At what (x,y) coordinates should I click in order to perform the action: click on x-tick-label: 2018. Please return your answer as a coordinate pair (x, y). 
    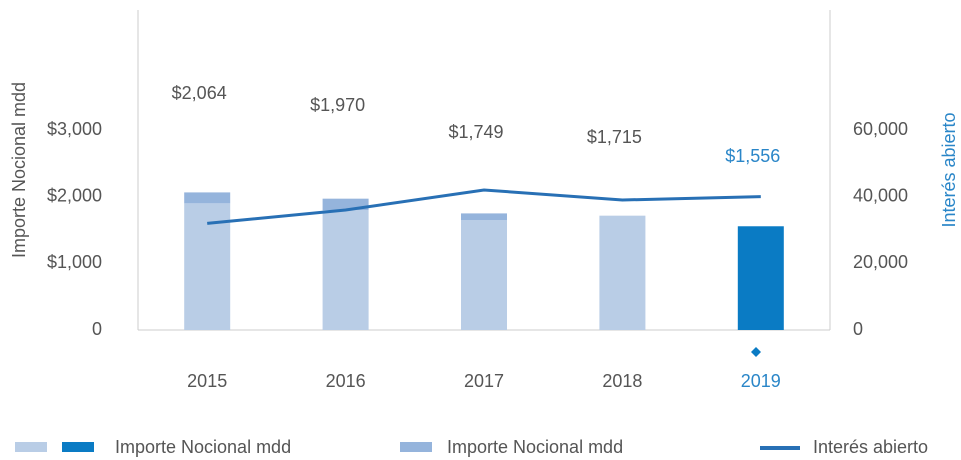
    Looking at the image, I should click on (622, 381).